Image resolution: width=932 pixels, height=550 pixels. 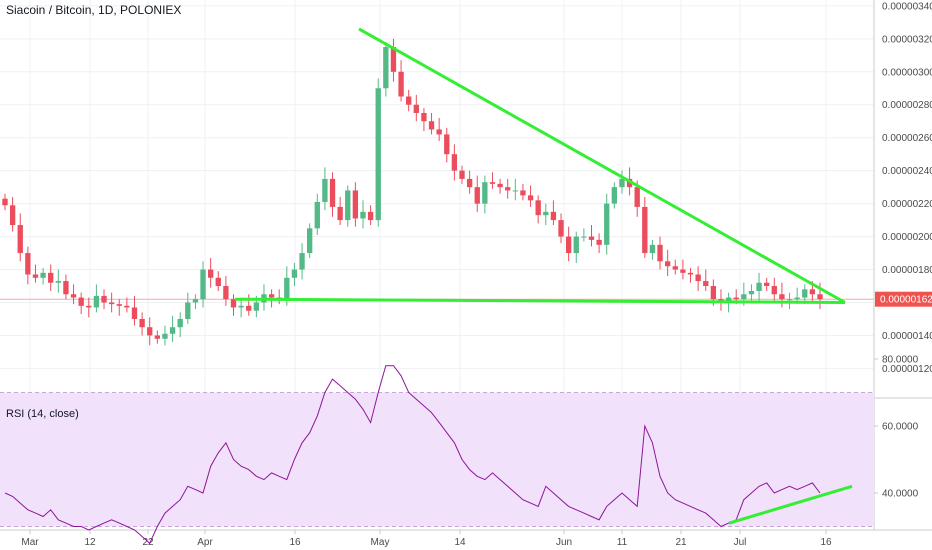 What do you see at coordinates (205, 542) in the screenshot?
I see `time-tick-label: Apr` at bounding box center [205, 542].